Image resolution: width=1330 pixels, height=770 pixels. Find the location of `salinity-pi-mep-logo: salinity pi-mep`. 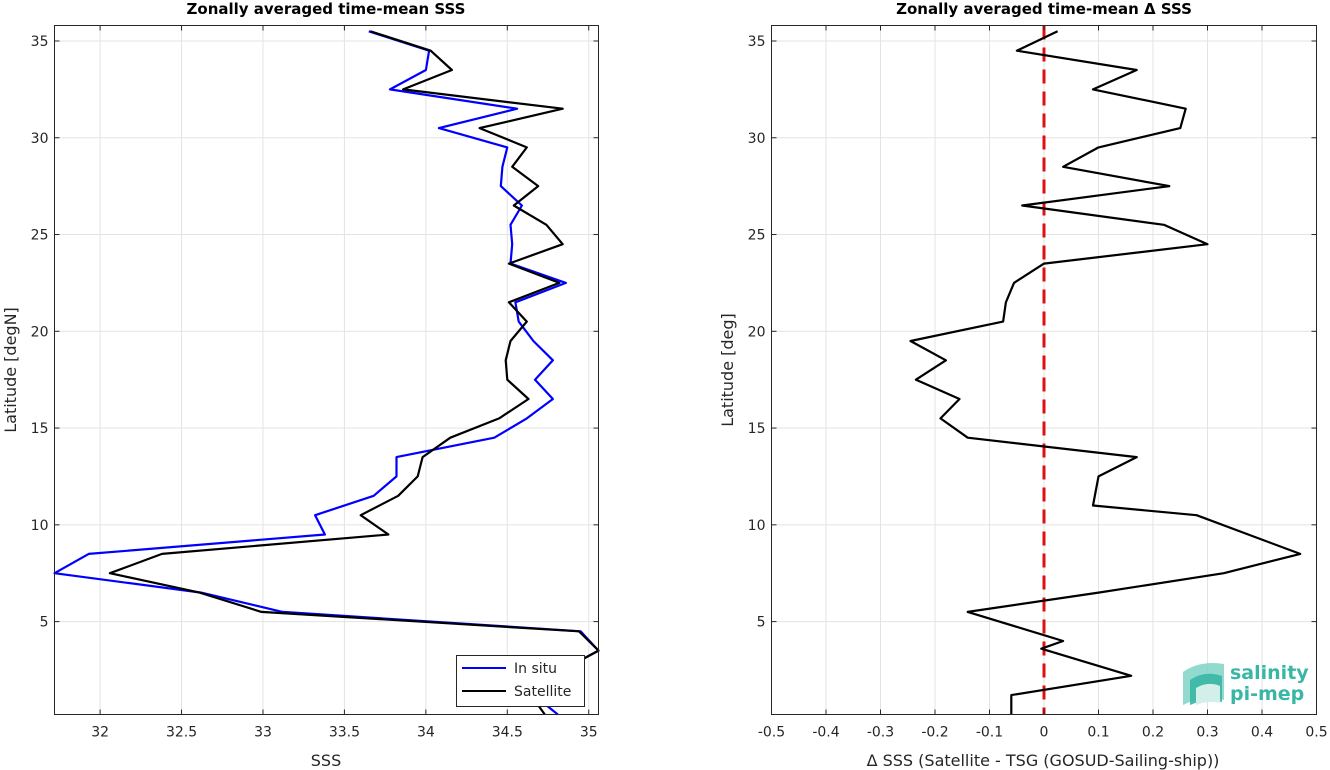

salinity-pi-mep-logo: salinity pi-mep is located at coordinates (1246, 683).